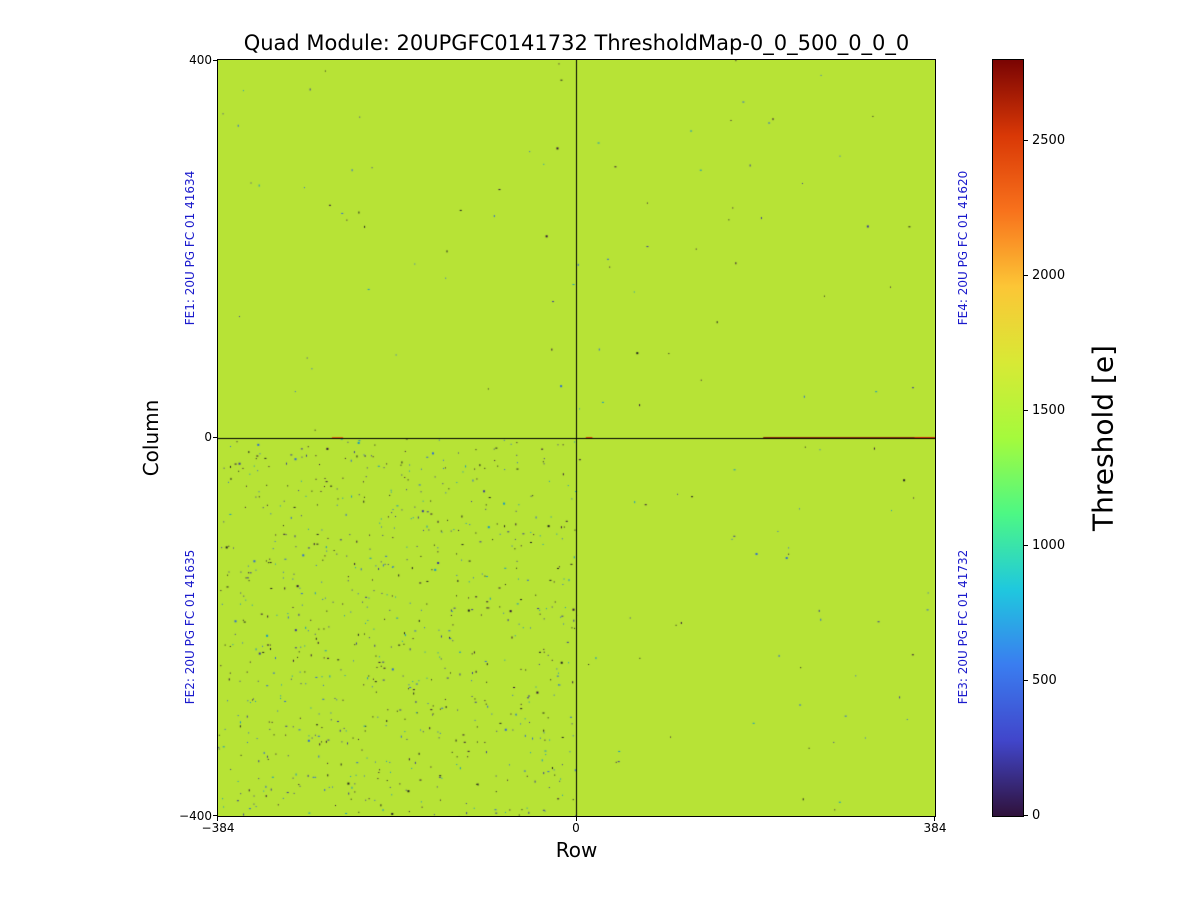 The width and height of the screenshot is (1200, 900). I want to click on colorbar-label: Threshold [e], so click(1103, 438).